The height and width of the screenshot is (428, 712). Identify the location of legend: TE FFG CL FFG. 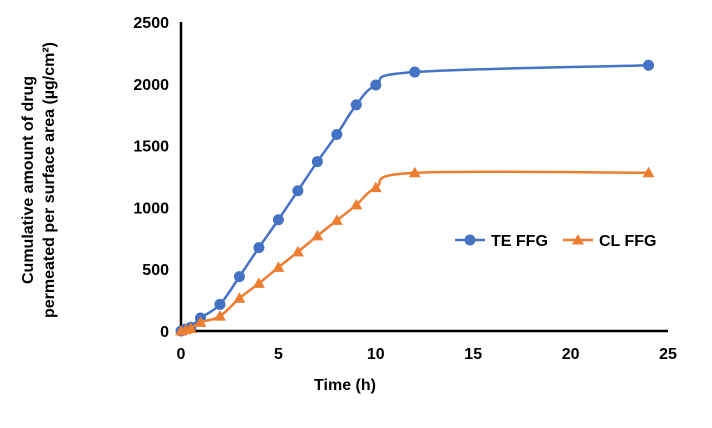
(555, 241).